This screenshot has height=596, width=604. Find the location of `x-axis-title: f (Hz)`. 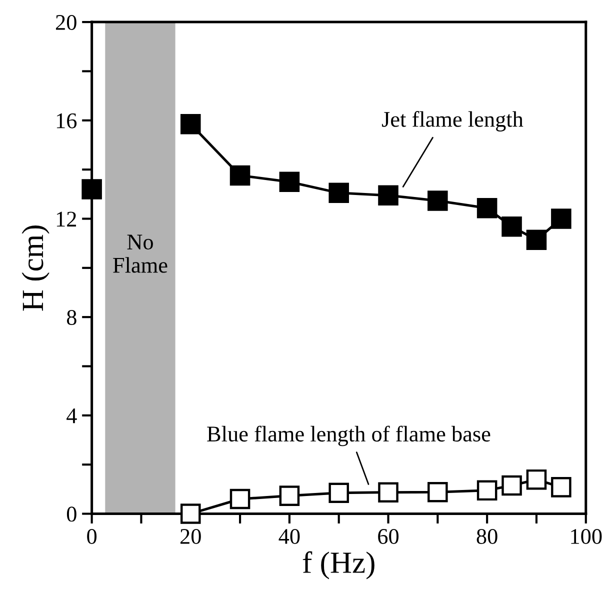

x-axis-title: f (Hz) is located at coordinates (338, 565).